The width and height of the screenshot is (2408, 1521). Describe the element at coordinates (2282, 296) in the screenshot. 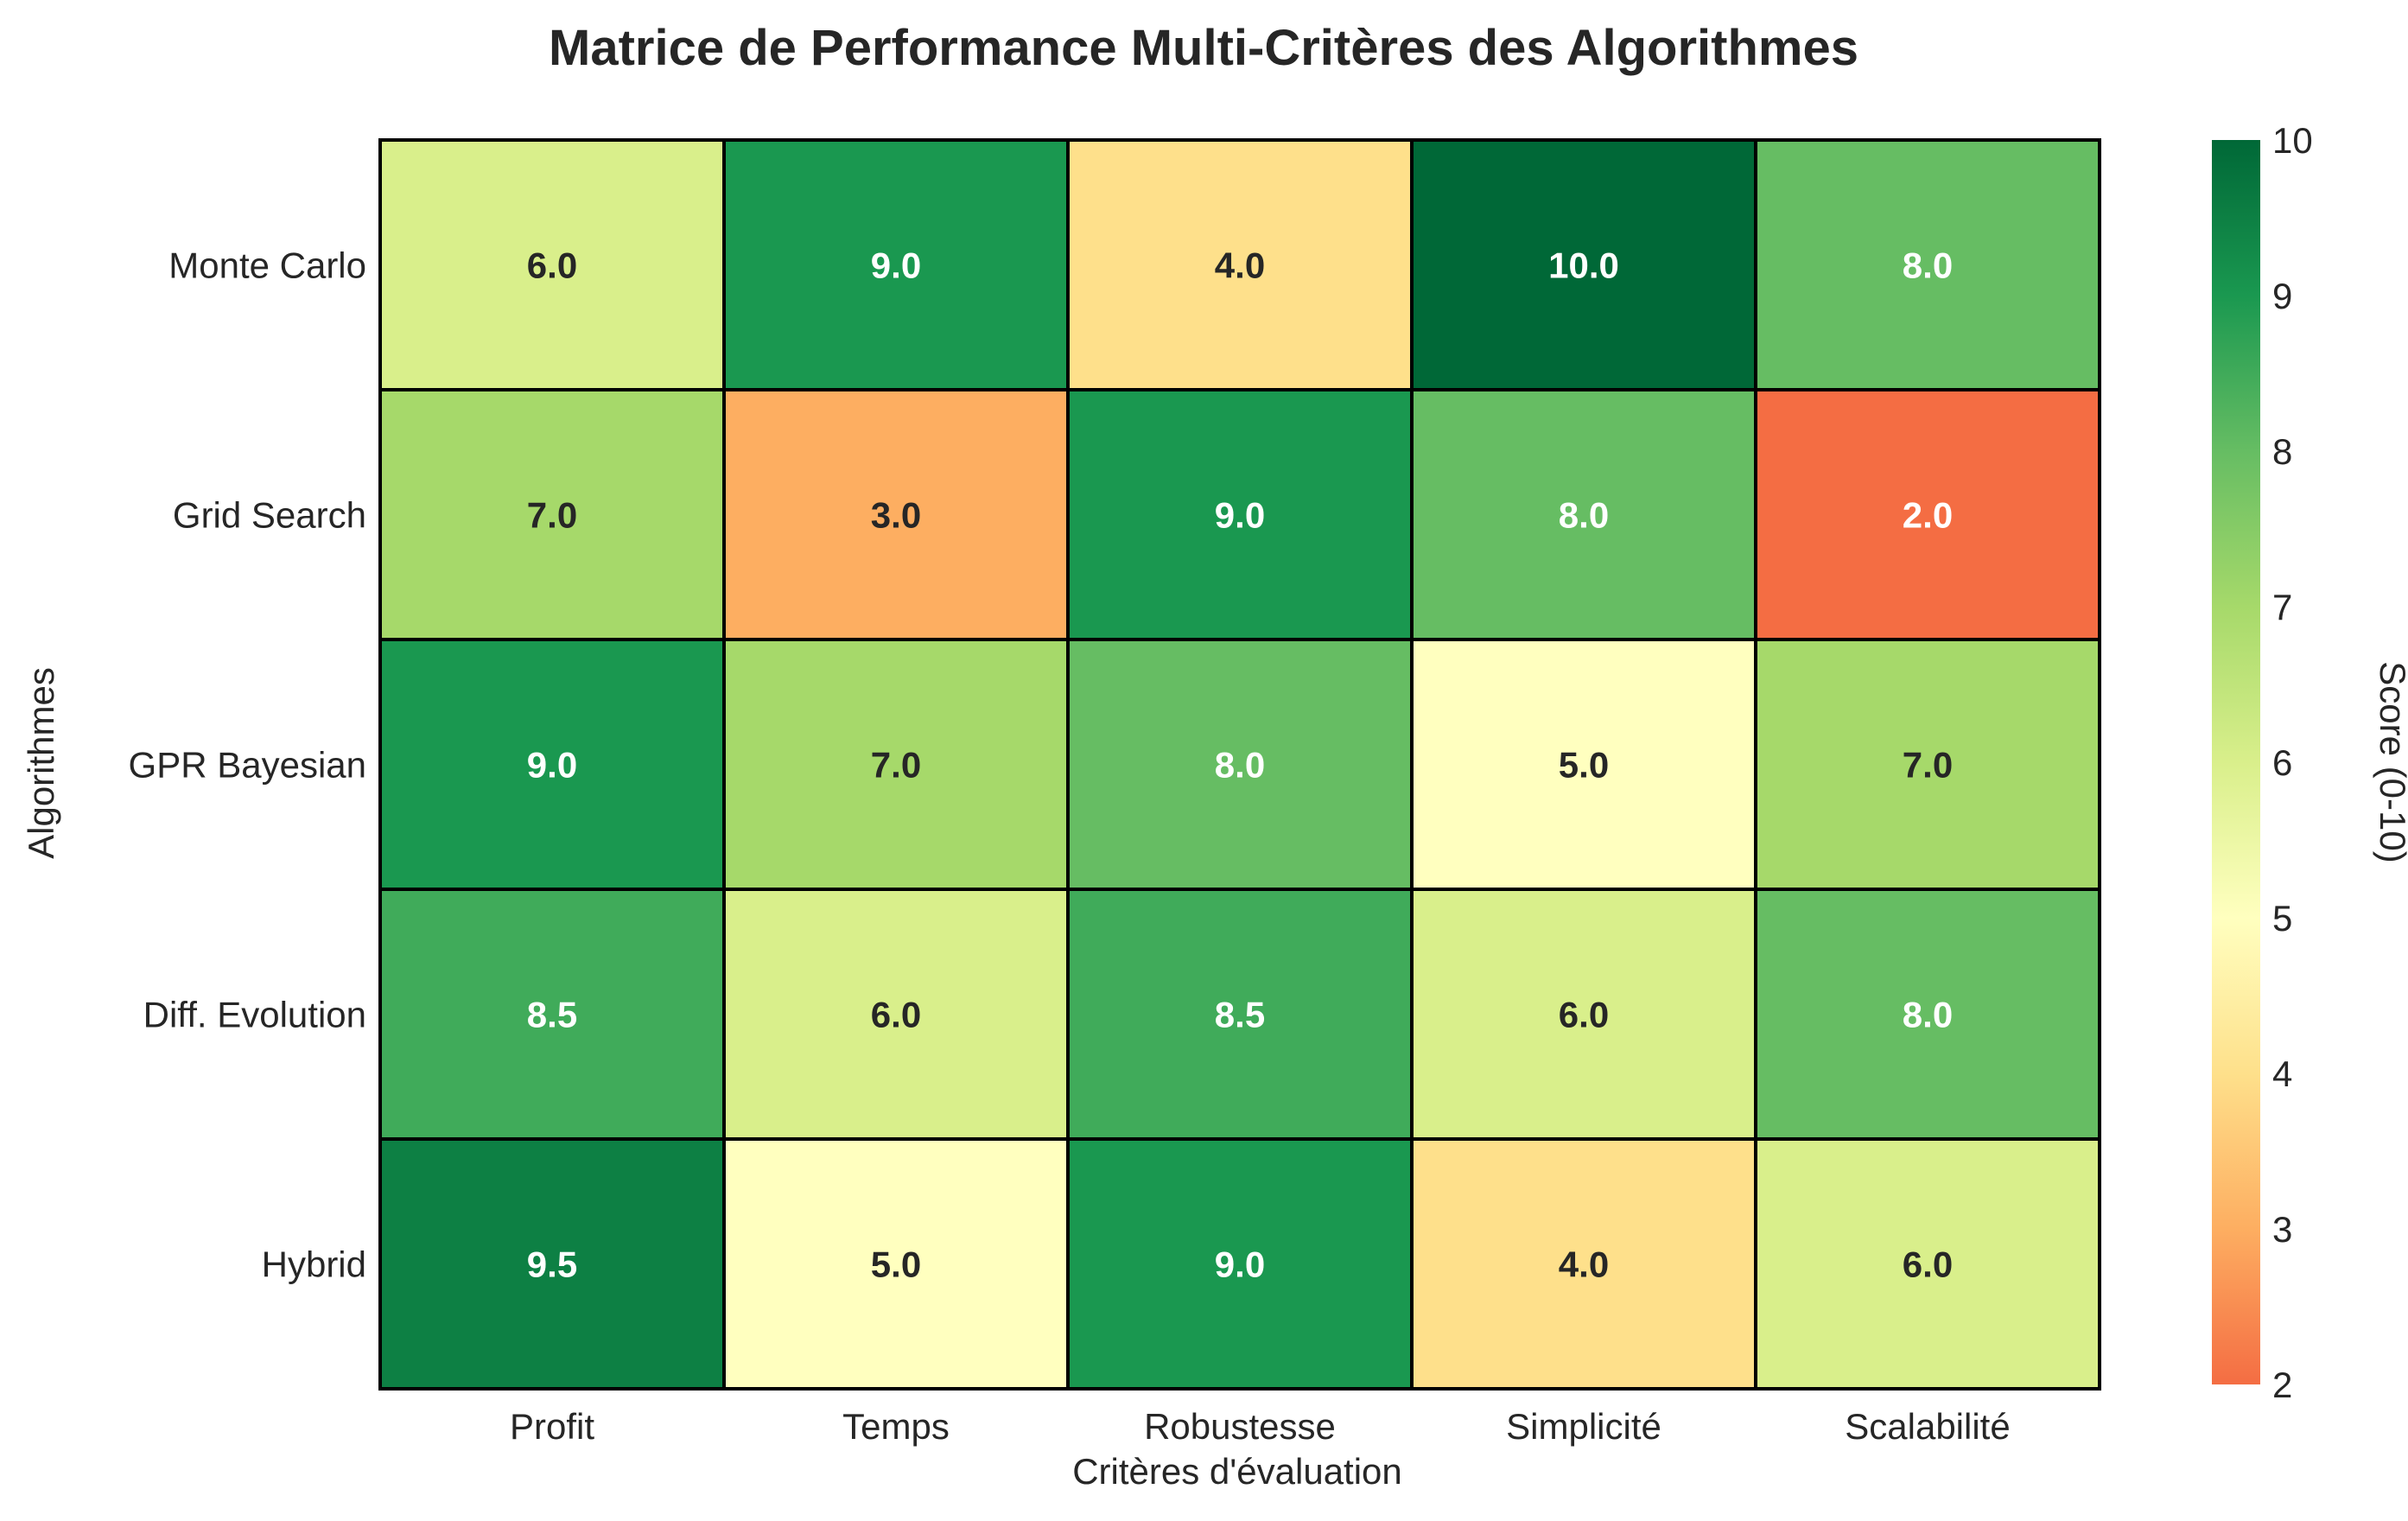

I see `colorbar-tick-label: 9` at that location.